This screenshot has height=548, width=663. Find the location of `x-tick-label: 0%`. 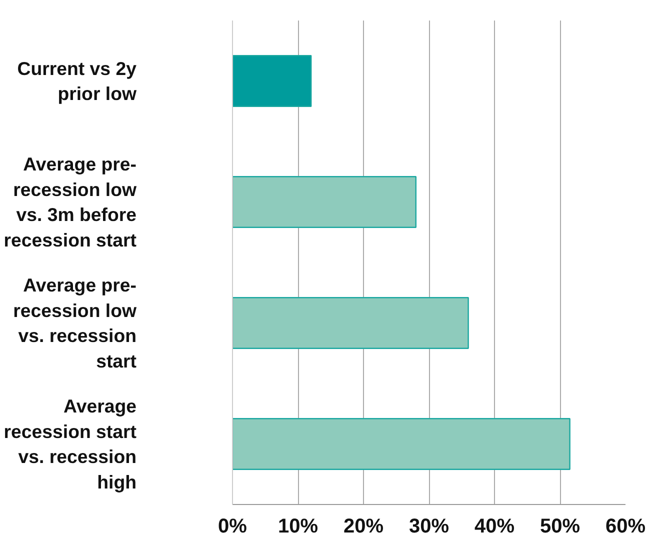

x-tick-label: 0% is located at coordinates (233, 527).